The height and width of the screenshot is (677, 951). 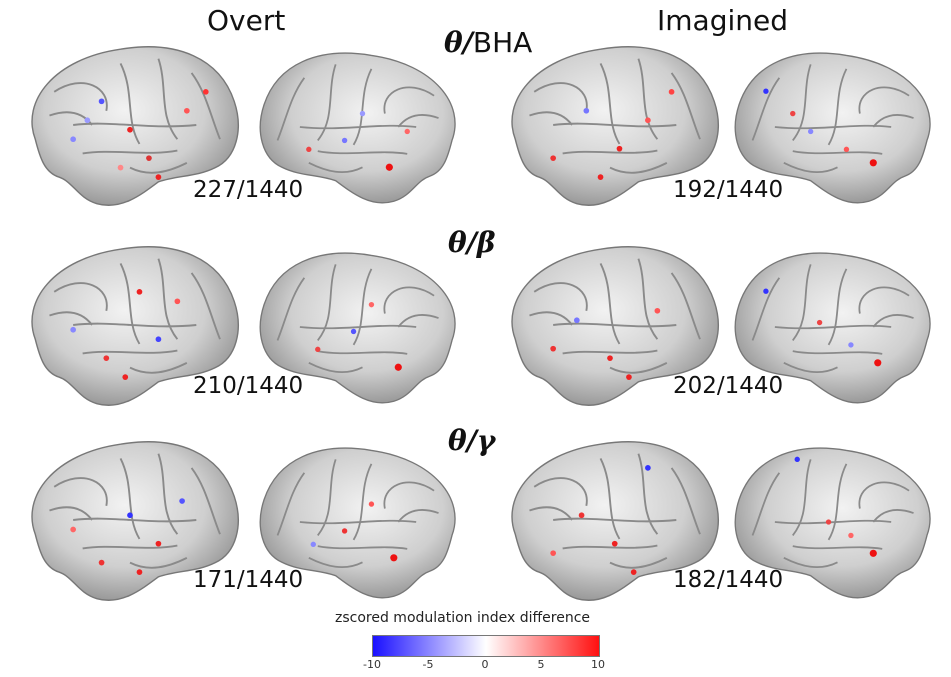 What do you see at coordinates (728, 386) in the screenshot?
I see `count-imagined-row2: 202/1440` at bounding box center [728, 386].